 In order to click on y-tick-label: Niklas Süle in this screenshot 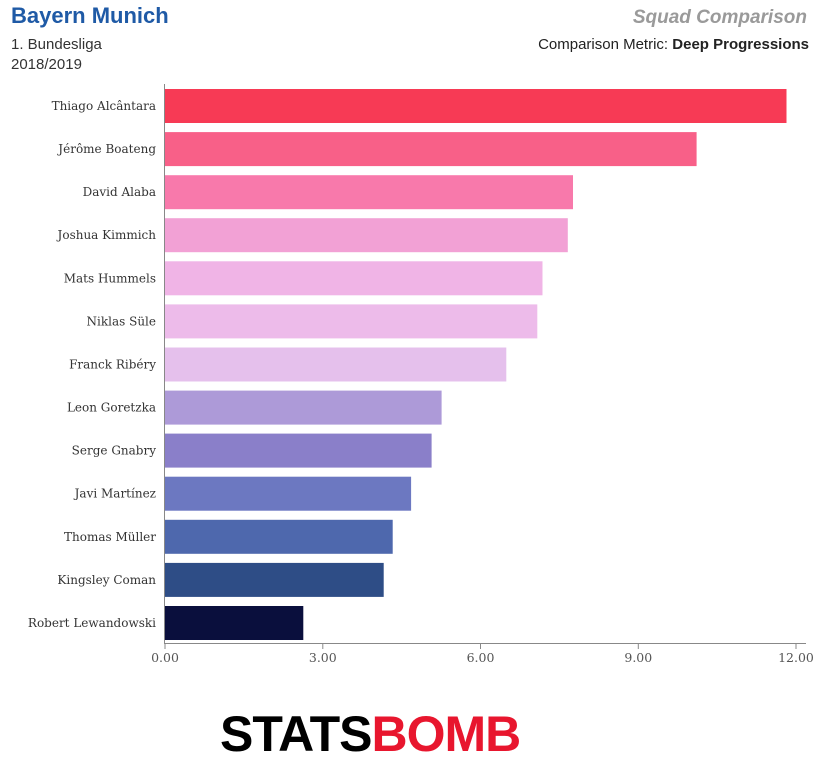, I will do `click(121, 321)`.